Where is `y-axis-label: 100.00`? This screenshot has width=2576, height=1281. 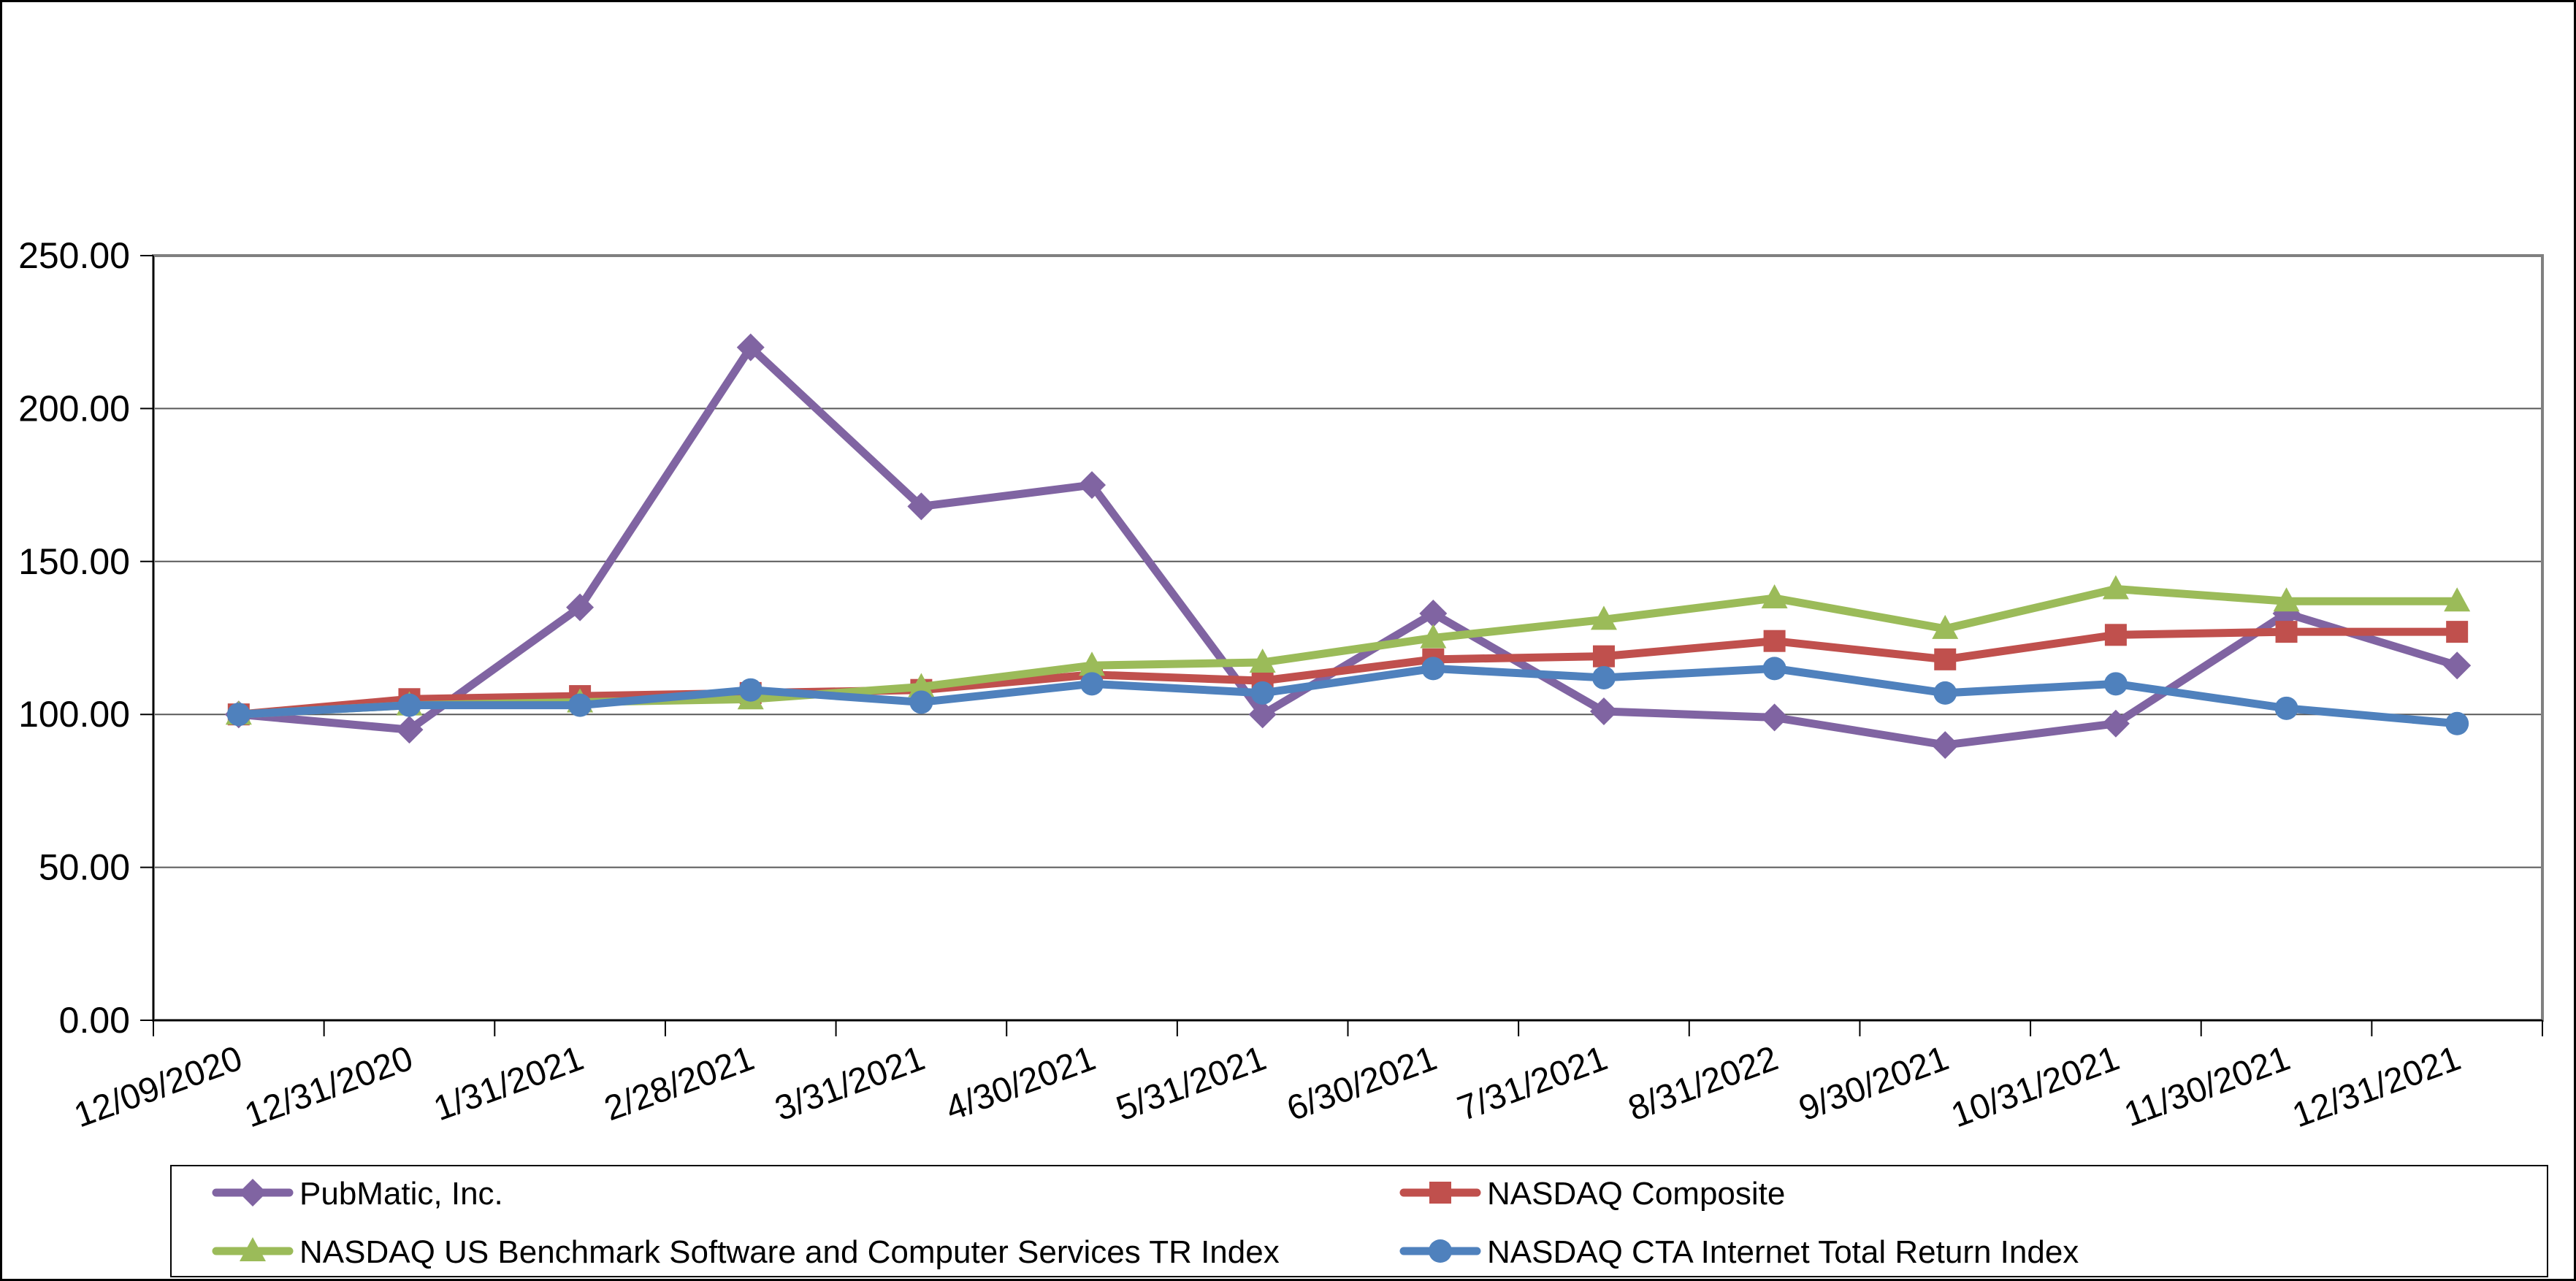 y-axis-label: 100.00 is located at coordinates (74, 714).